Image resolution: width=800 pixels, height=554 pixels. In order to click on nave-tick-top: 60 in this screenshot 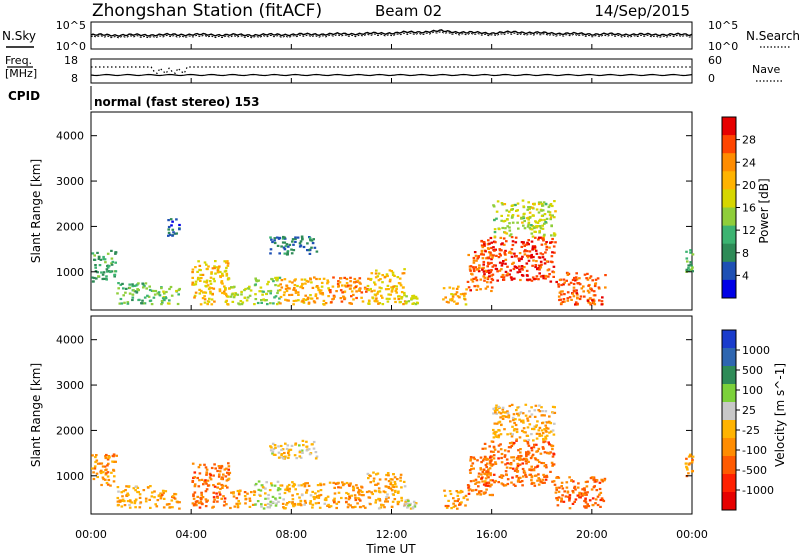, I will do `click(715, 60)`.